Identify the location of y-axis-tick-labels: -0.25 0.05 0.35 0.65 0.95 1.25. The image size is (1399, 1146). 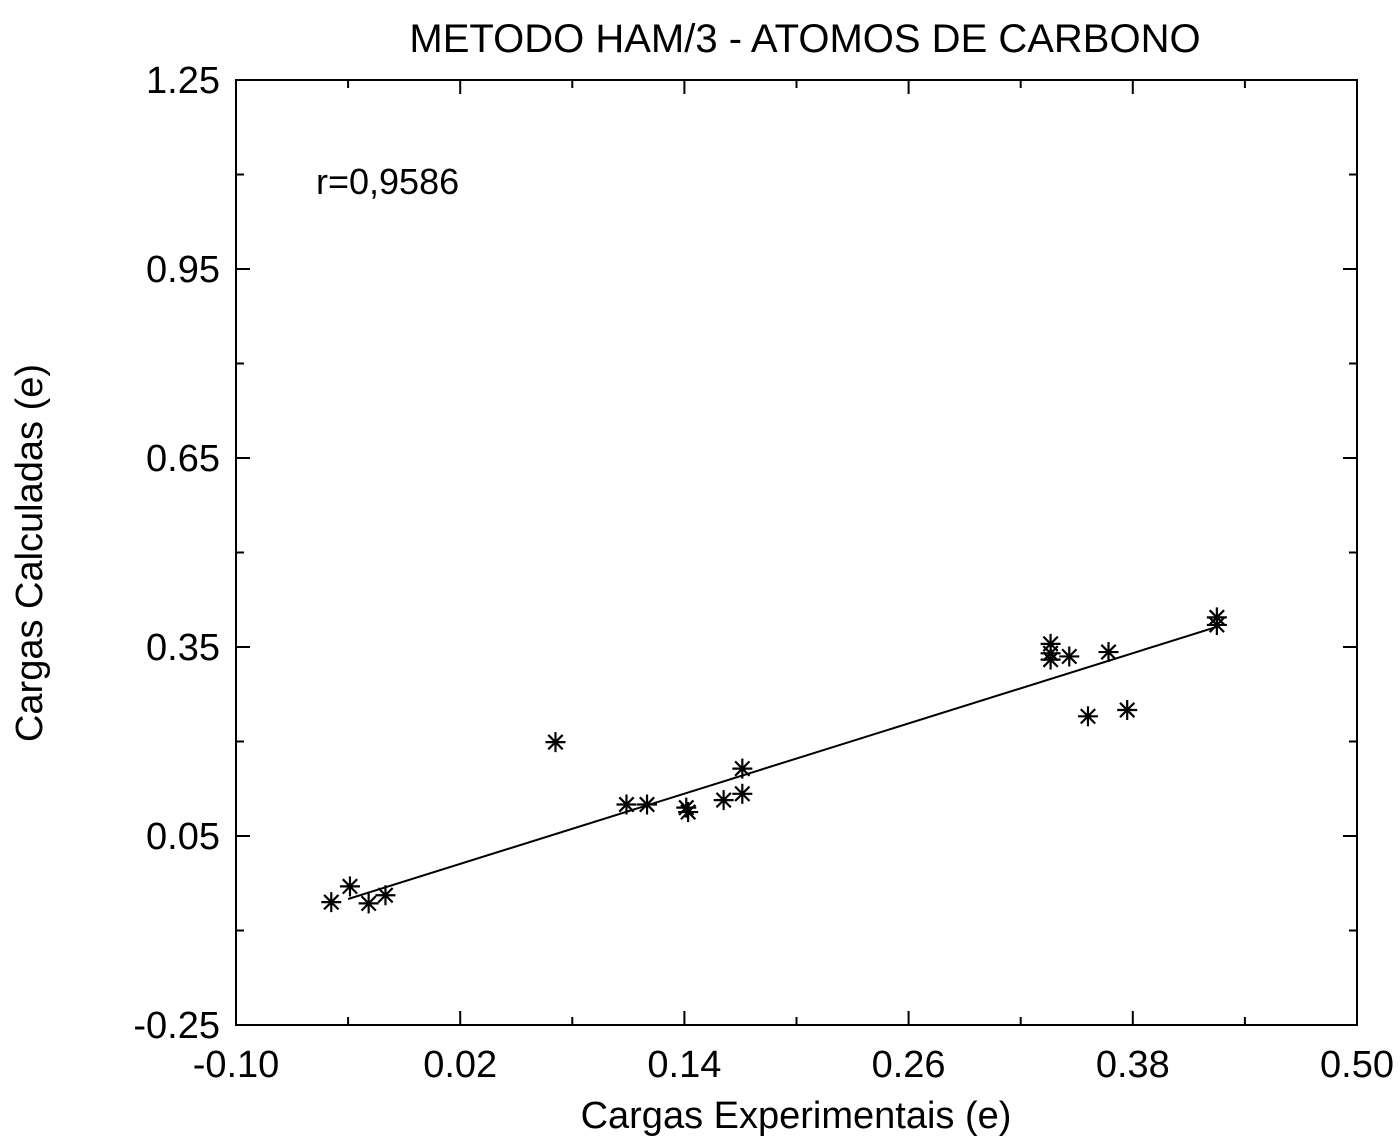
(176, 553).